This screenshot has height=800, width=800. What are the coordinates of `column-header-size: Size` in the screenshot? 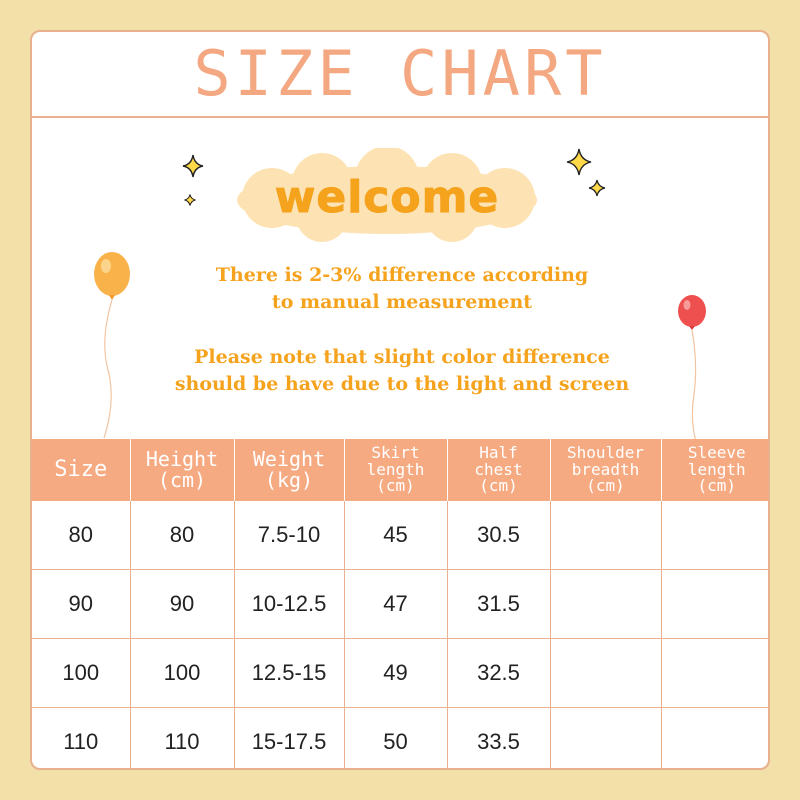 It's located at (81, 470).